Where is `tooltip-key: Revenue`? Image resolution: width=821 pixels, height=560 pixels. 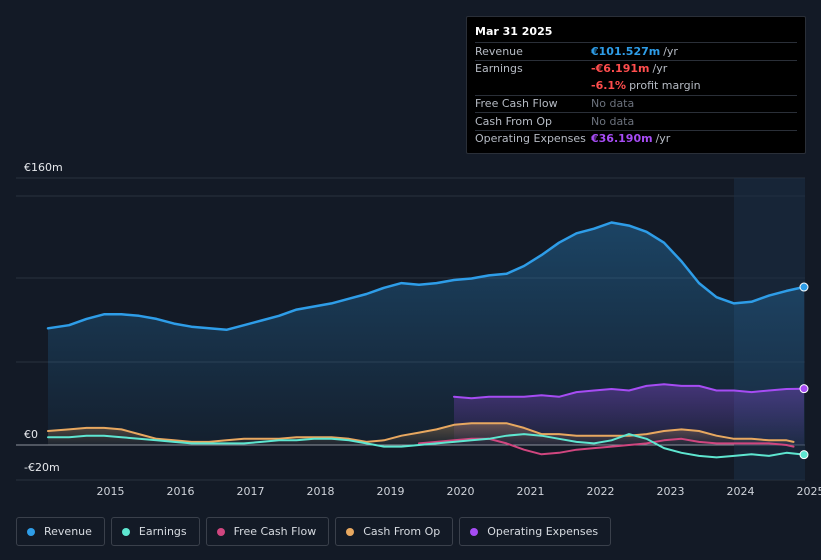 tooltip-key: Revenue is located at coordinates (499, 51).